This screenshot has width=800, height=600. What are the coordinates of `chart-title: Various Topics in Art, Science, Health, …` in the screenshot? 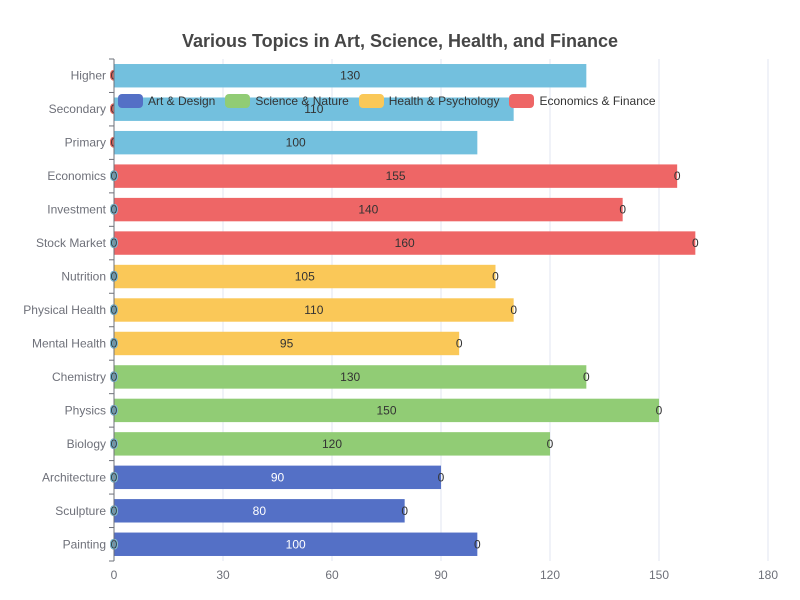 It's located at (400, 41).